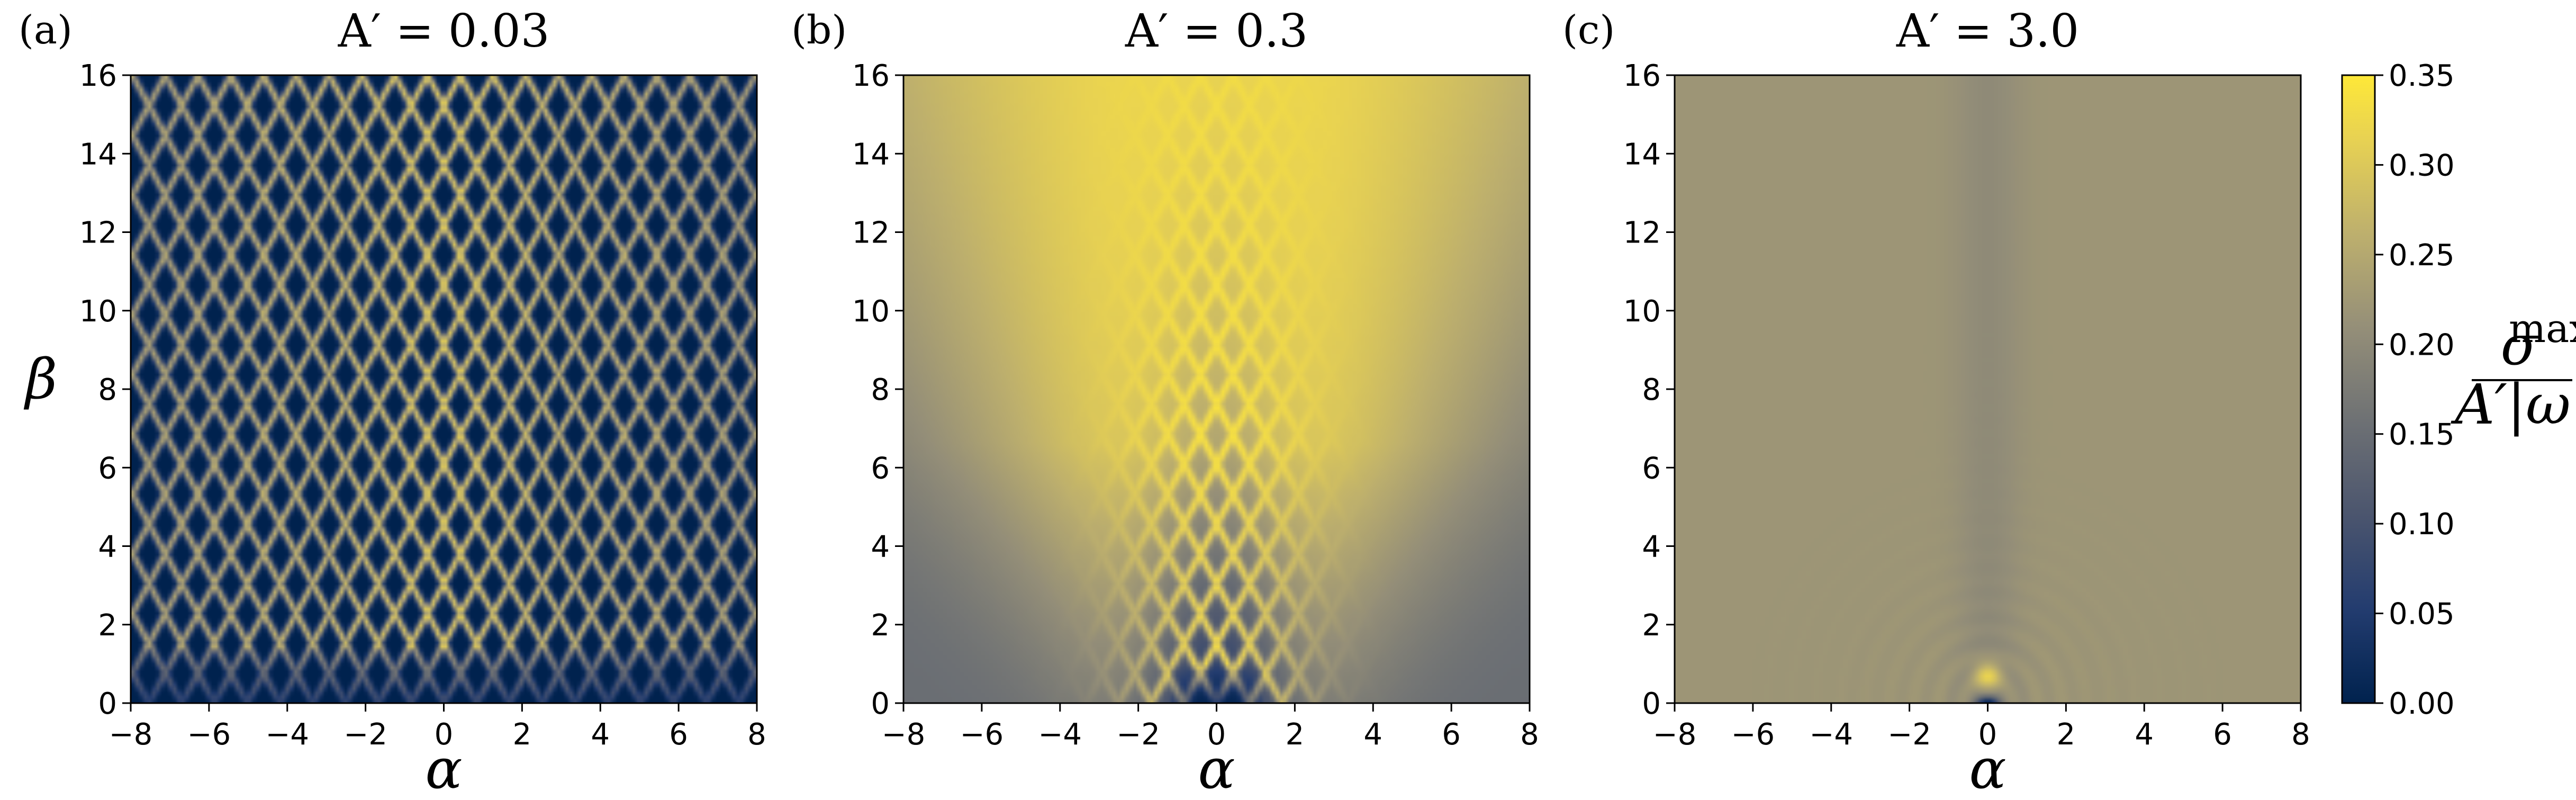  I want to click on panel-title: A′ = 0.03, so click(444, 31).